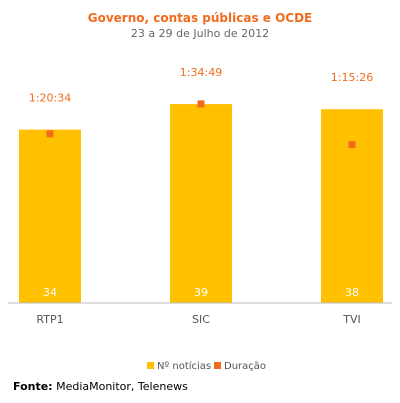  What do you see at coordinates (201, 319) in the screenshot?
I see `category-label: SIC` at bounding box center [201, 319].